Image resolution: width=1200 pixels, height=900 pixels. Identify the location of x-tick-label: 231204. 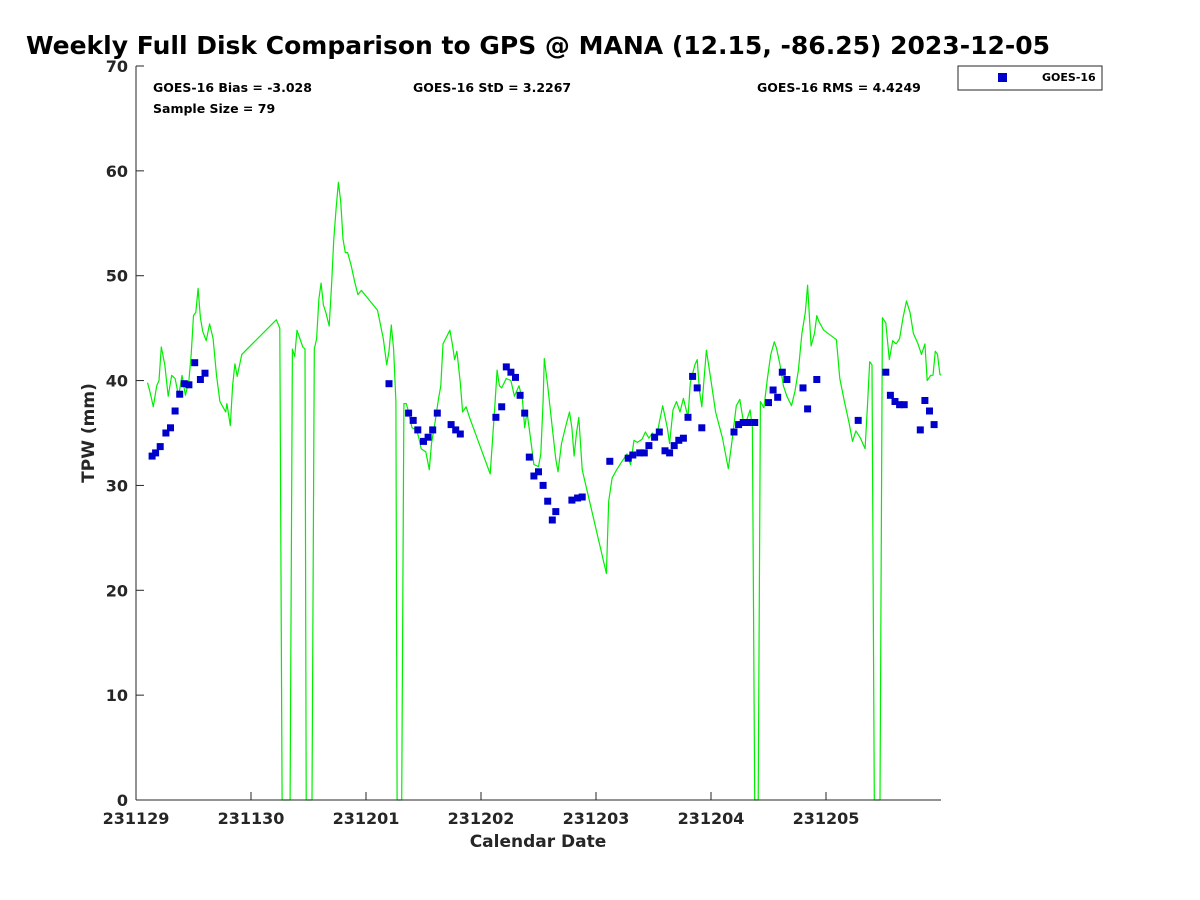
(711, 818).